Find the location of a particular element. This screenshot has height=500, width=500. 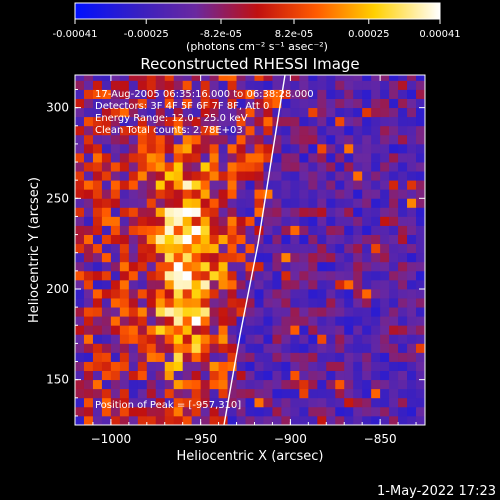

colorbar-unit-label: (photons cm⁻² s⁻¹ asec⁻²) is located at coordinates (257, 46).